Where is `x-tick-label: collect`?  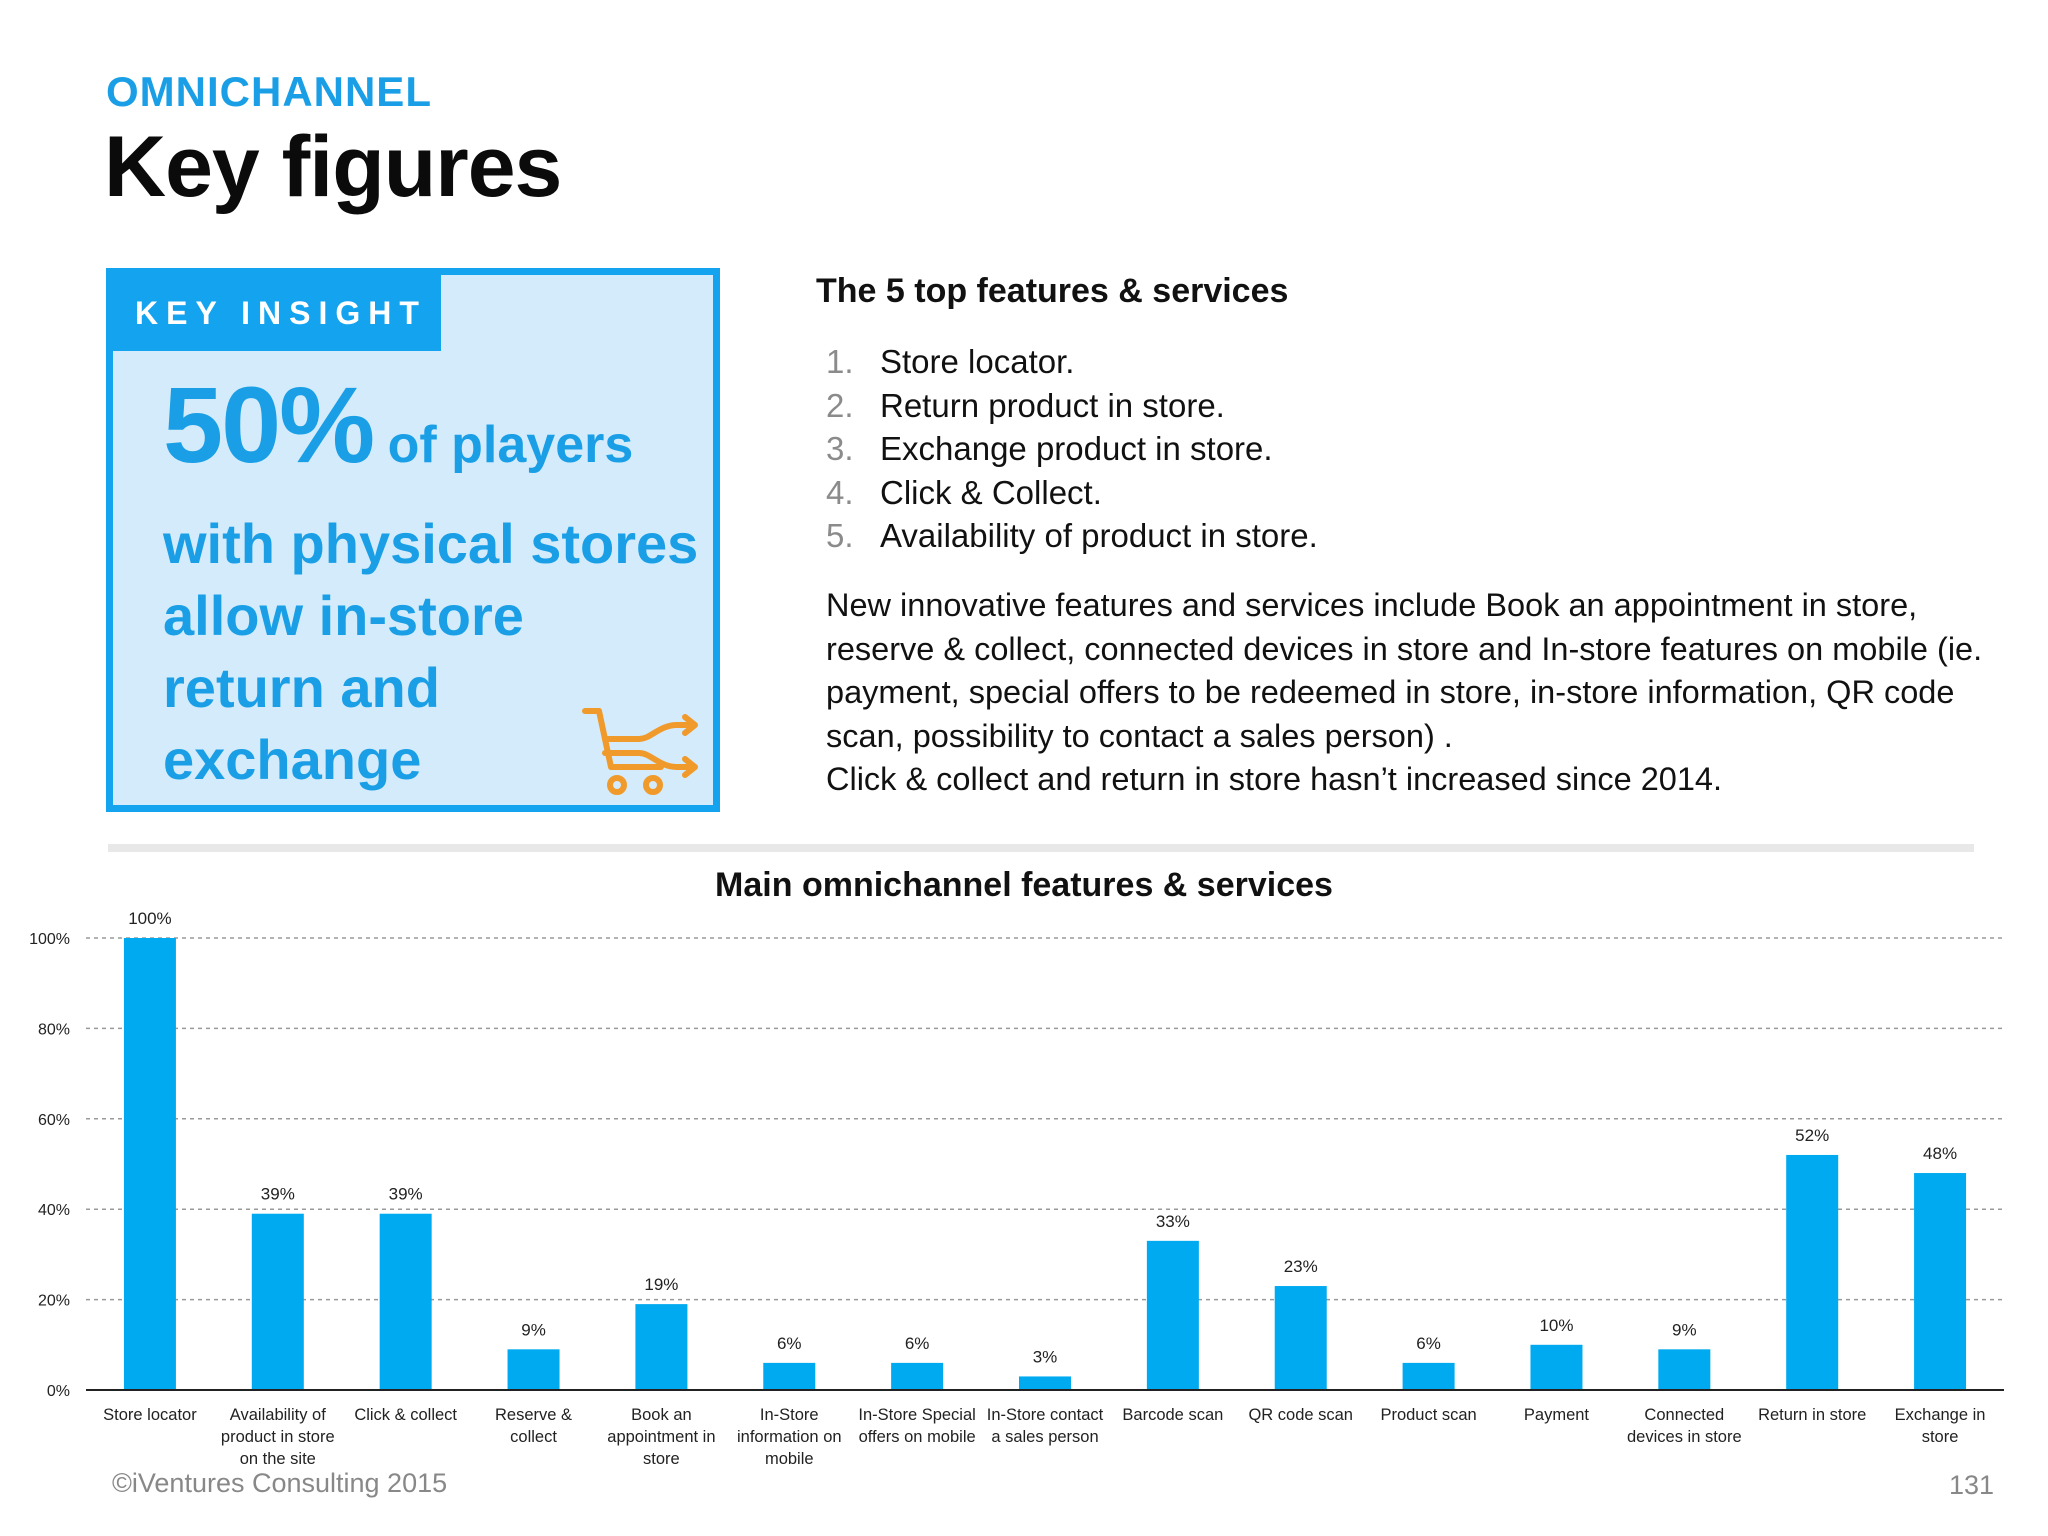
x-tick-label: collect is located at coordinates (533, 1437).